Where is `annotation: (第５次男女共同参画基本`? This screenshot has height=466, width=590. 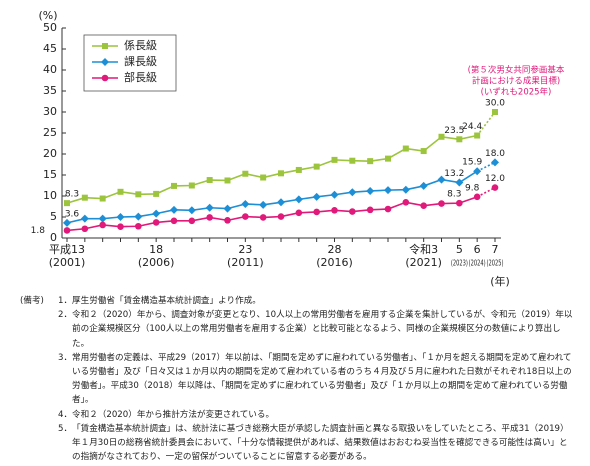
annotation: (第５次男女共同参画基本 is located at coordinates (516, 70).